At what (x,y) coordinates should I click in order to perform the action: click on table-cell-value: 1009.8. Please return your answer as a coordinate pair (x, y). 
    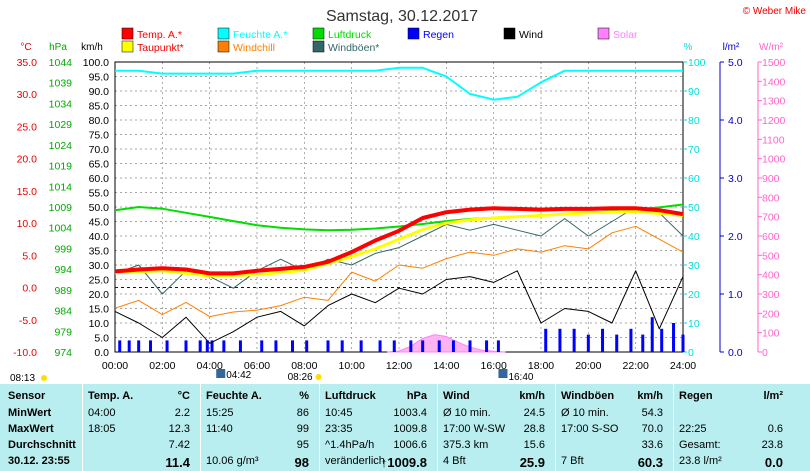
    Looking at the image, I should click on (410, 429).